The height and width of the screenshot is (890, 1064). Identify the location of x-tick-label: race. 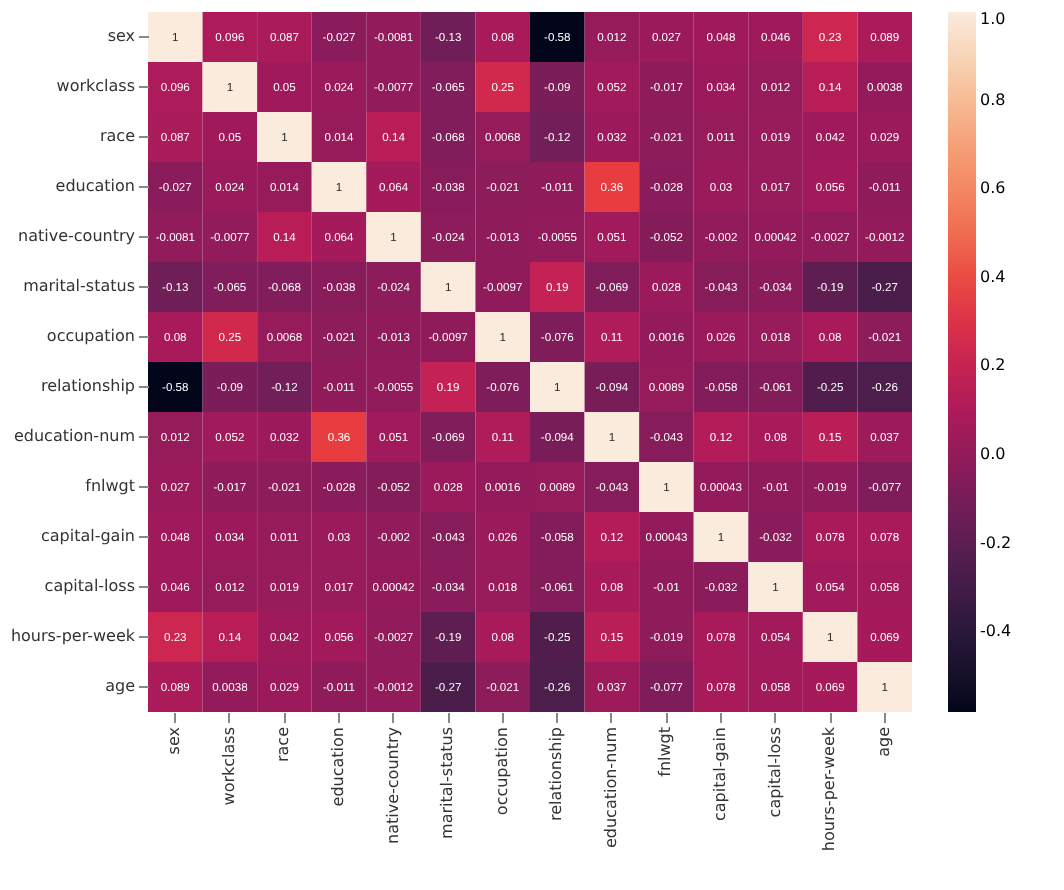
(283, 744).